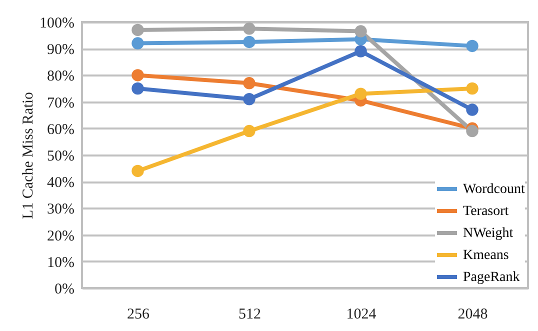 This screenshot has width=538, height=331. What do you see at coordinates (28, 156) in the screenshot?
I see `y-axis-title: L1 Cache Miss Ratio` at bounding box center [28, 156].